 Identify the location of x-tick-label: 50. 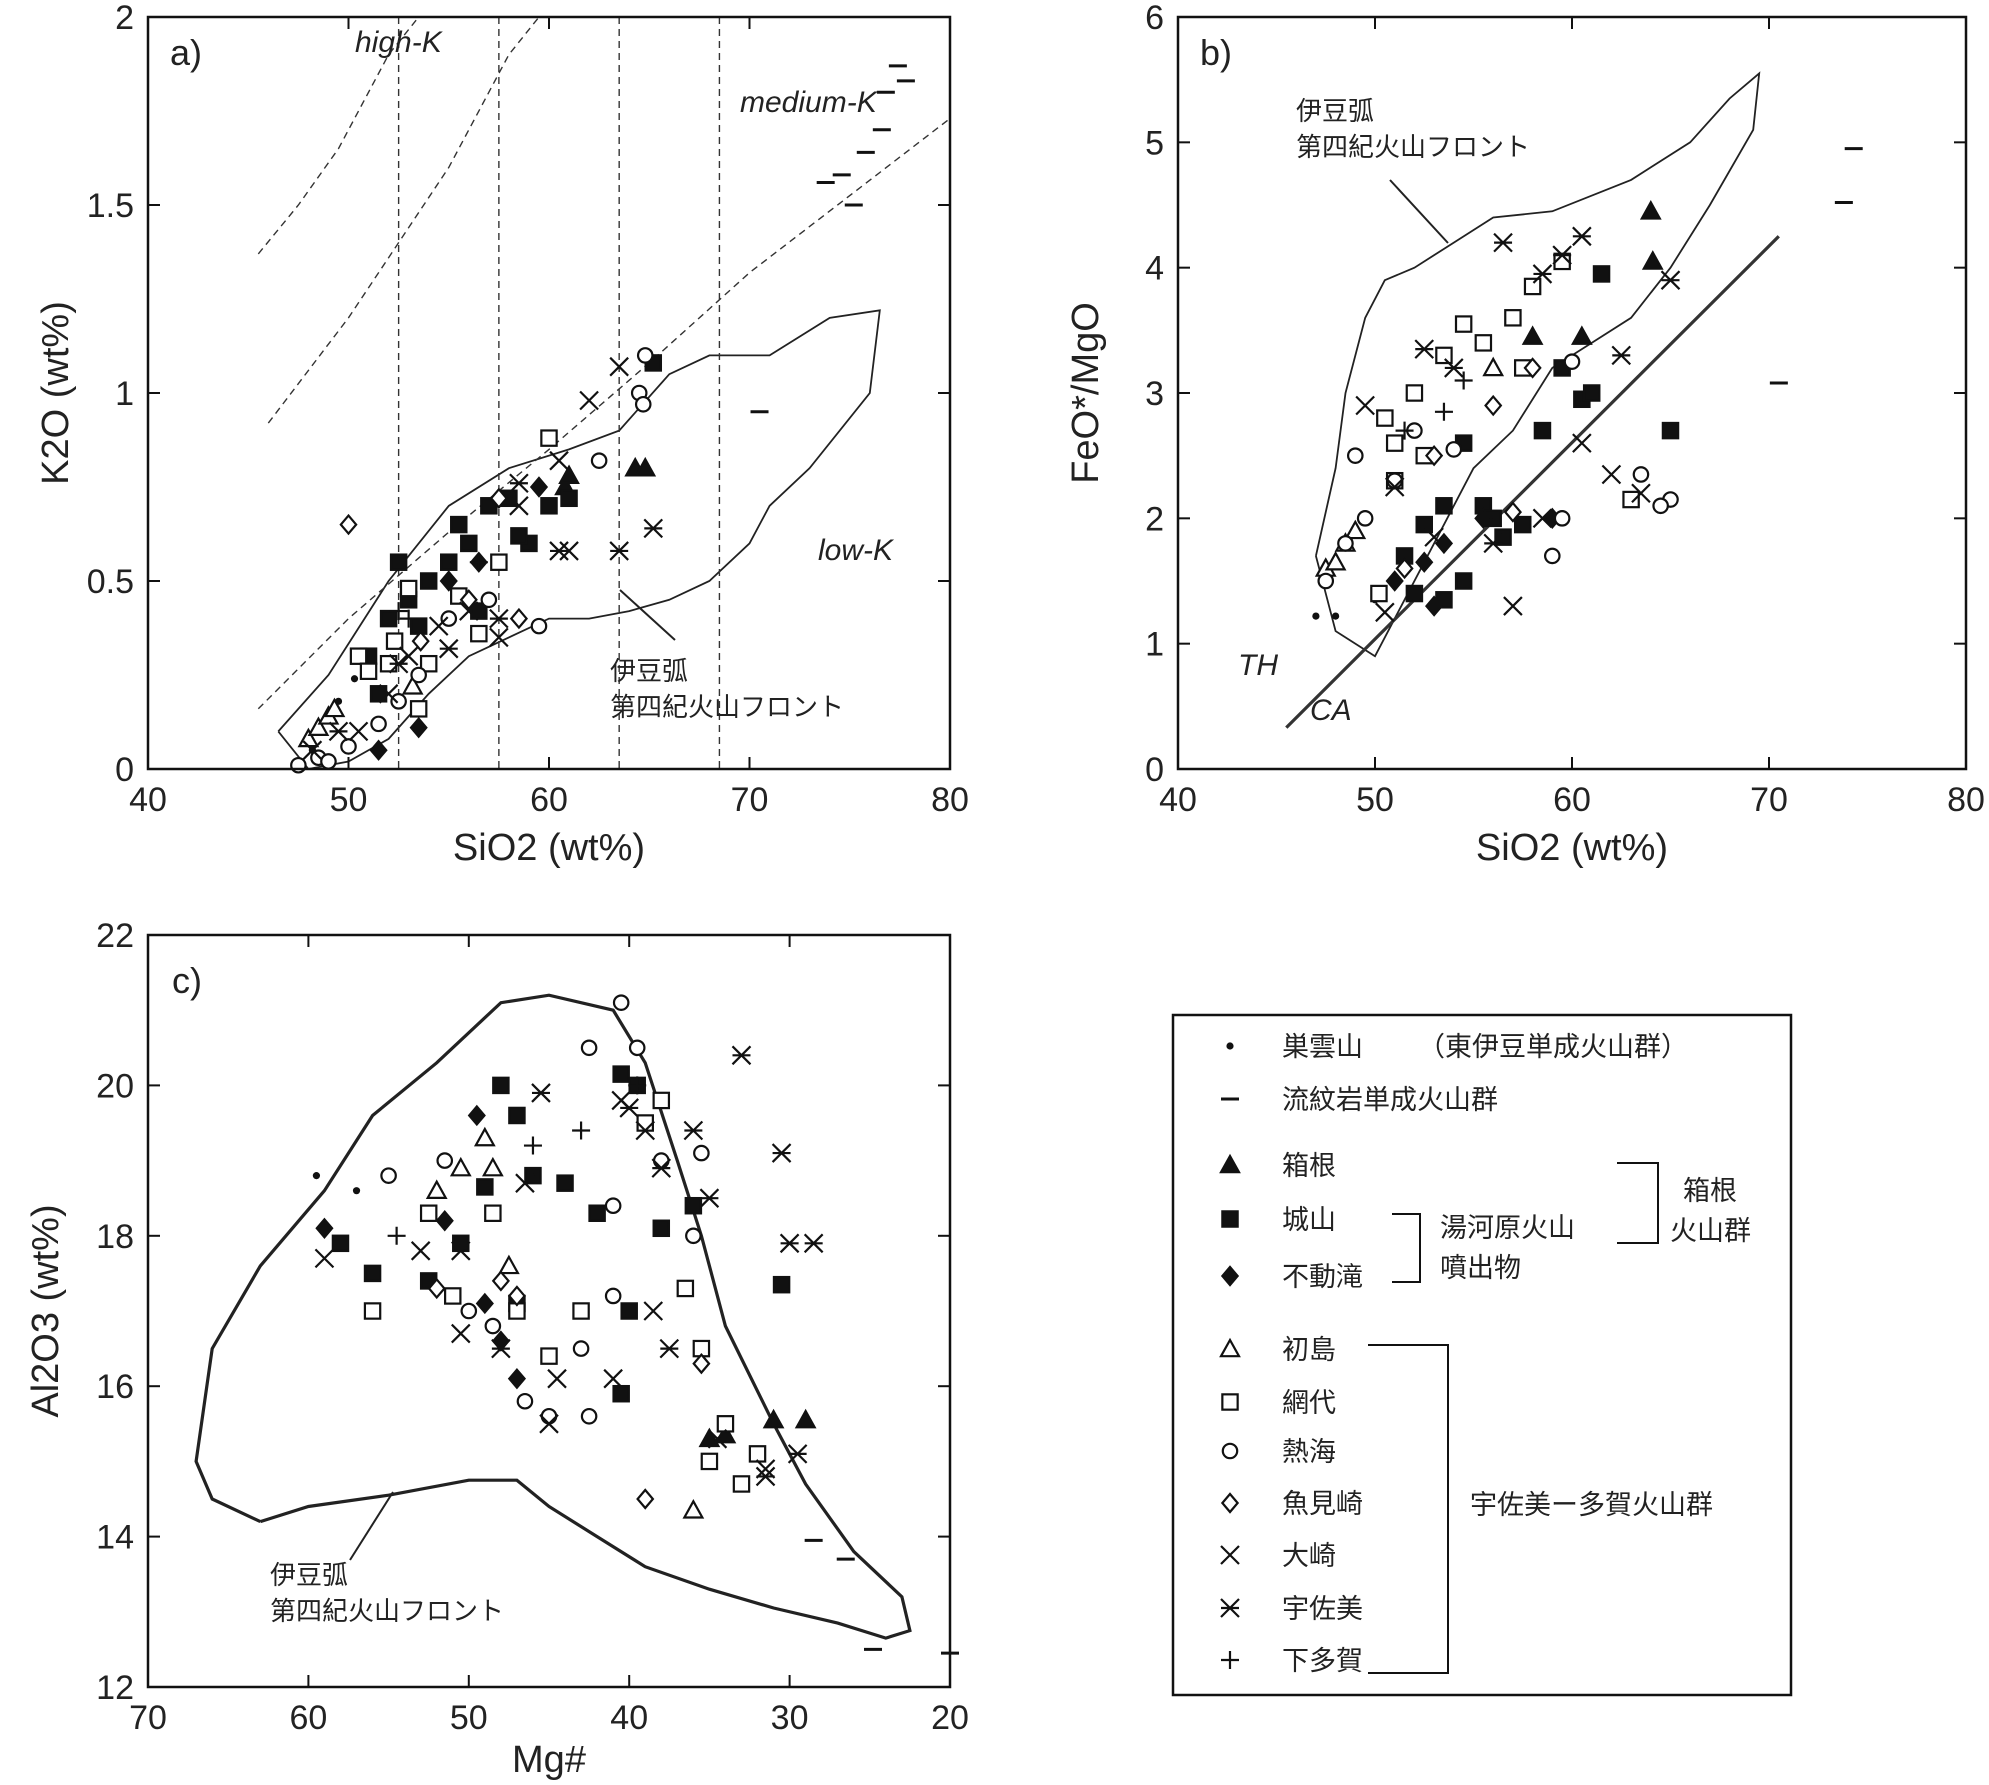
(349, 800).